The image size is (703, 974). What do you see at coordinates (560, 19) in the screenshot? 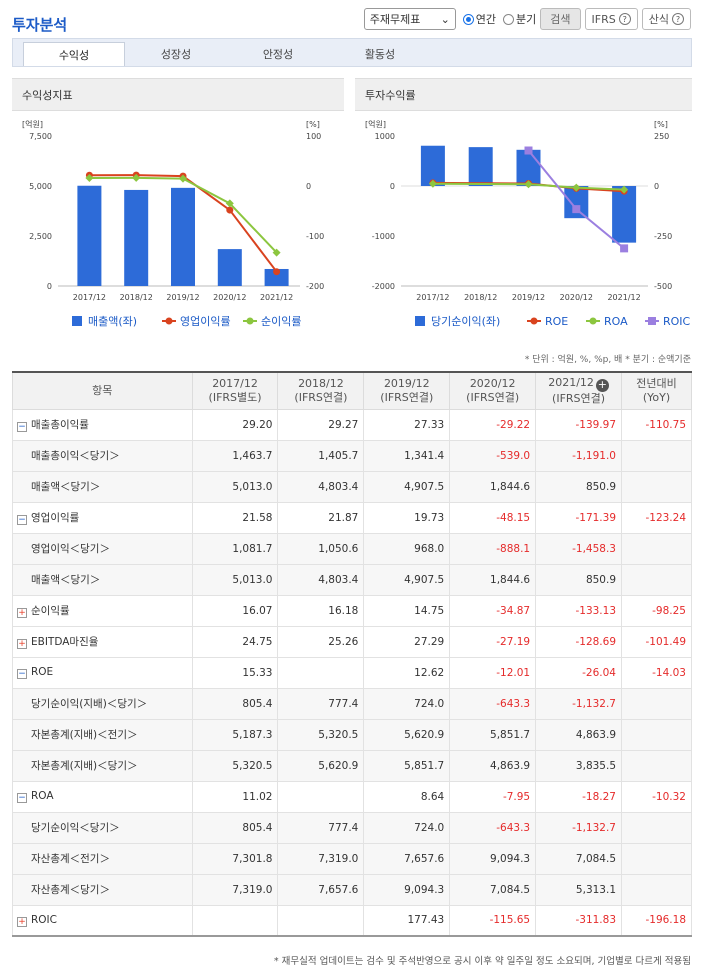
I see `search-button: 검색` at bounding box center [560, 19].